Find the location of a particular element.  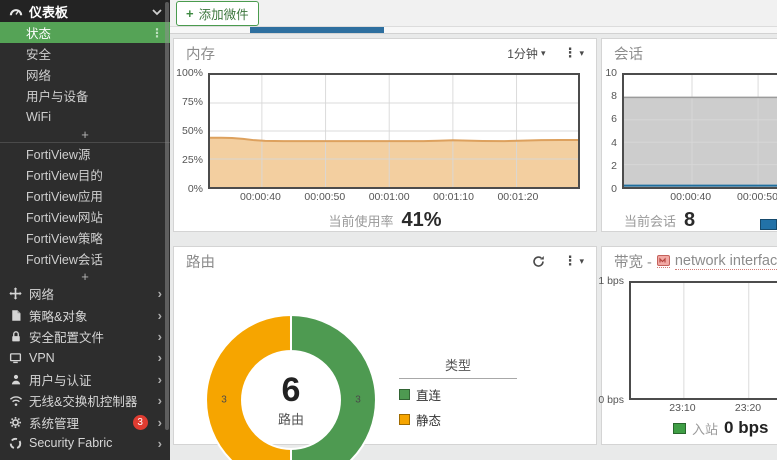

x-tick: 23:20 is located at coordinates (748, 408).